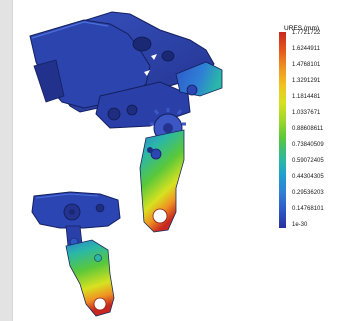  Describe the element at coordinates (306, 33) in the screenshot. I see `legend-label: 1.7721722` at that location.